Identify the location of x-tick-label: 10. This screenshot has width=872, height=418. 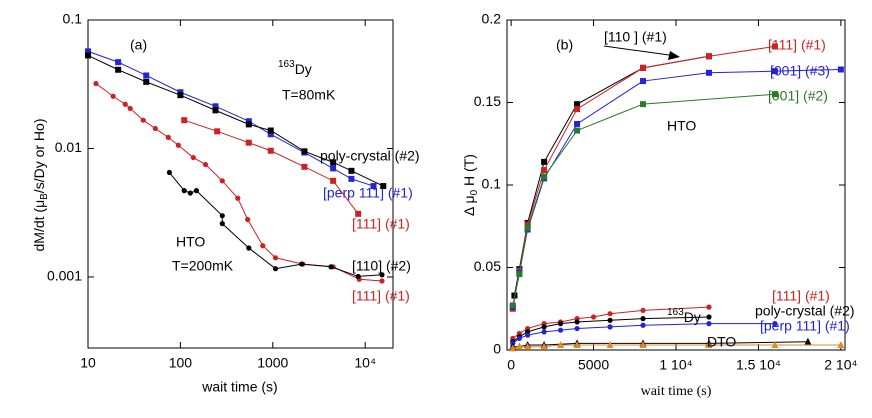
(88, 363).